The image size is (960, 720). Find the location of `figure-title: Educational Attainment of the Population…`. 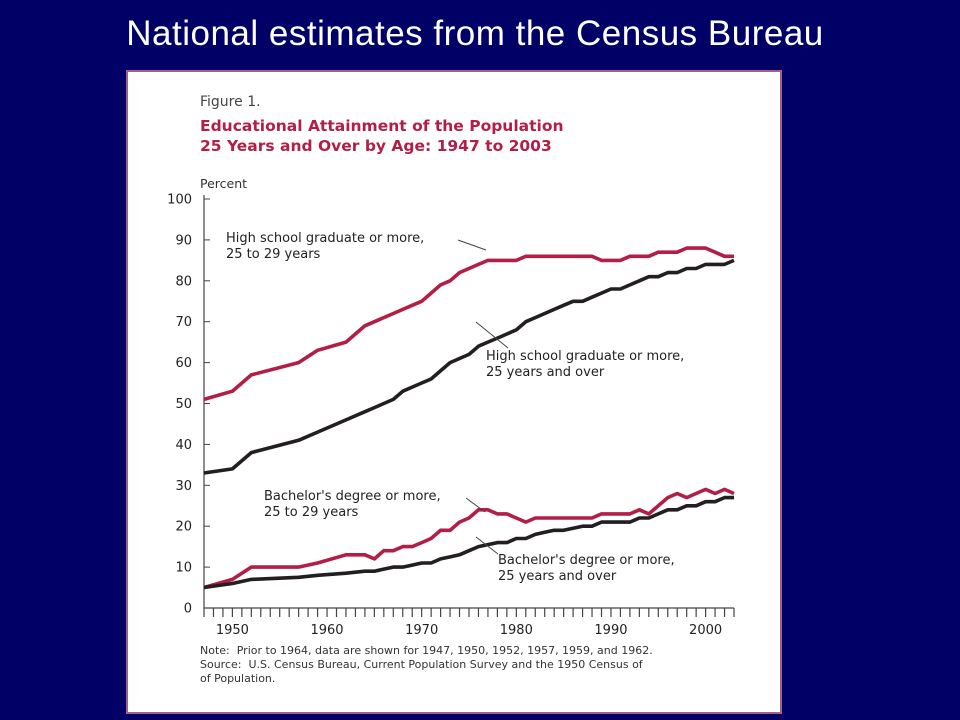

figure-title: Educational Attainment of the Population… is located at coordinates (480, 136).